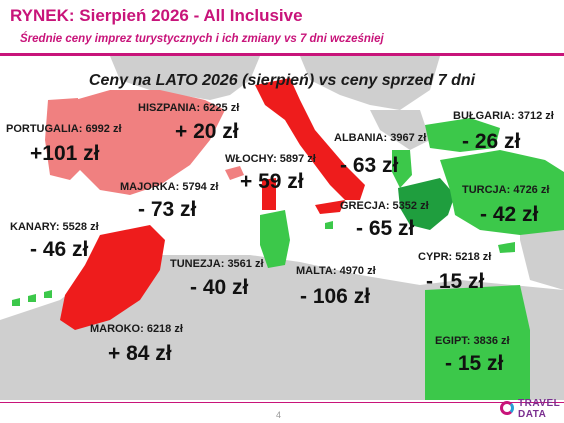 This screenshot has width=564, height=423. What do you see at coordinates (140, 353) in the screenshot?
I see `delta-maroko: + 84 zł` at bounding box center [140, 353].